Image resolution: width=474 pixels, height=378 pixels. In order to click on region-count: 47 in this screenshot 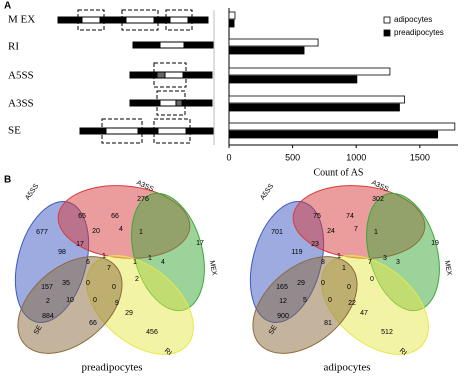, I will do `click(364, 313)`.